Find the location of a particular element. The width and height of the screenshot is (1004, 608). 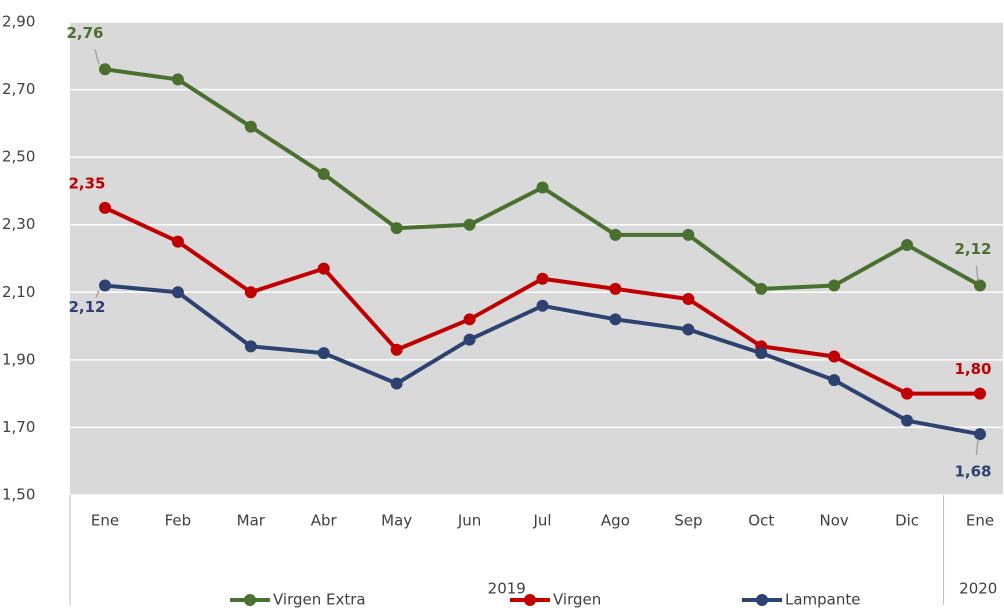

data-label: 2,35 is located at coordinates (86, 183).